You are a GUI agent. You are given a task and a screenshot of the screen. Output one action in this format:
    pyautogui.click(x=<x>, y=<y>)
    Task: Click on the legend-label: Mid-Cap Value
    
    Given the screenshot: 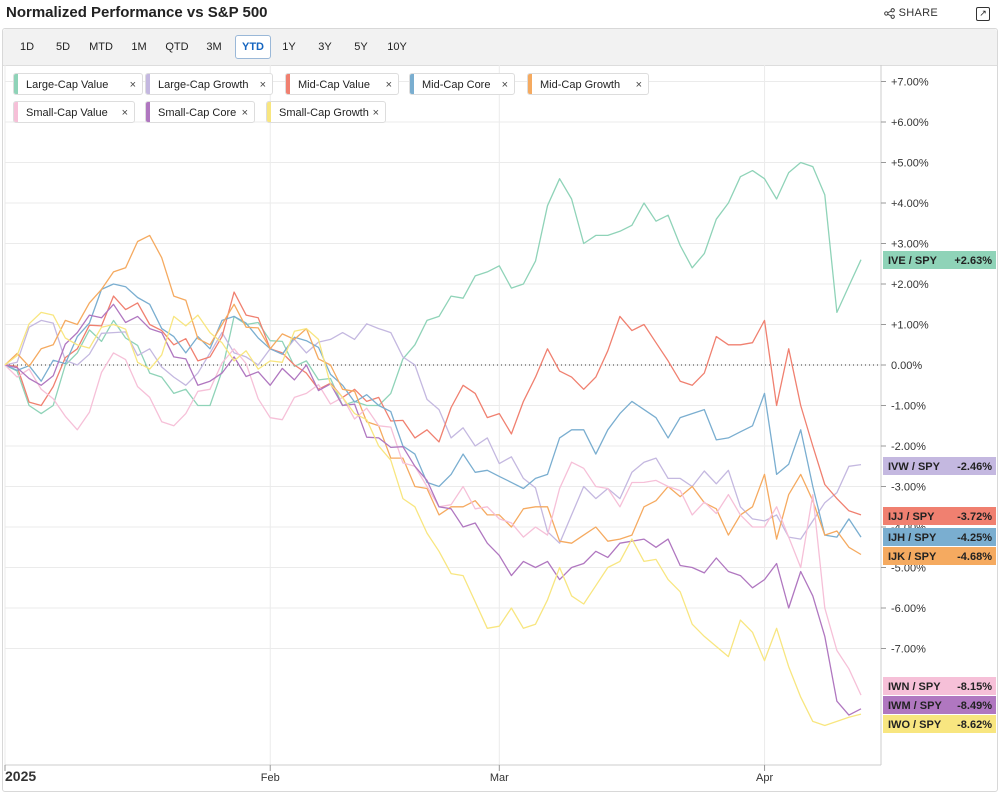 What is the action you would take?
    pyautogui.click(x=334, y=85)
    